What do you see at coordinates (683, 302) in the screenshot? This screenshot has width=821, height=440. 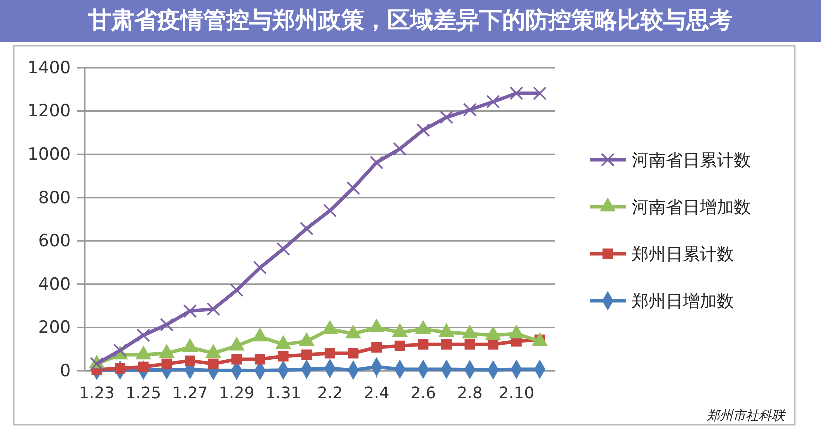 I see `legend-label: 郑州日增加数` at bounding box center [683, 302].